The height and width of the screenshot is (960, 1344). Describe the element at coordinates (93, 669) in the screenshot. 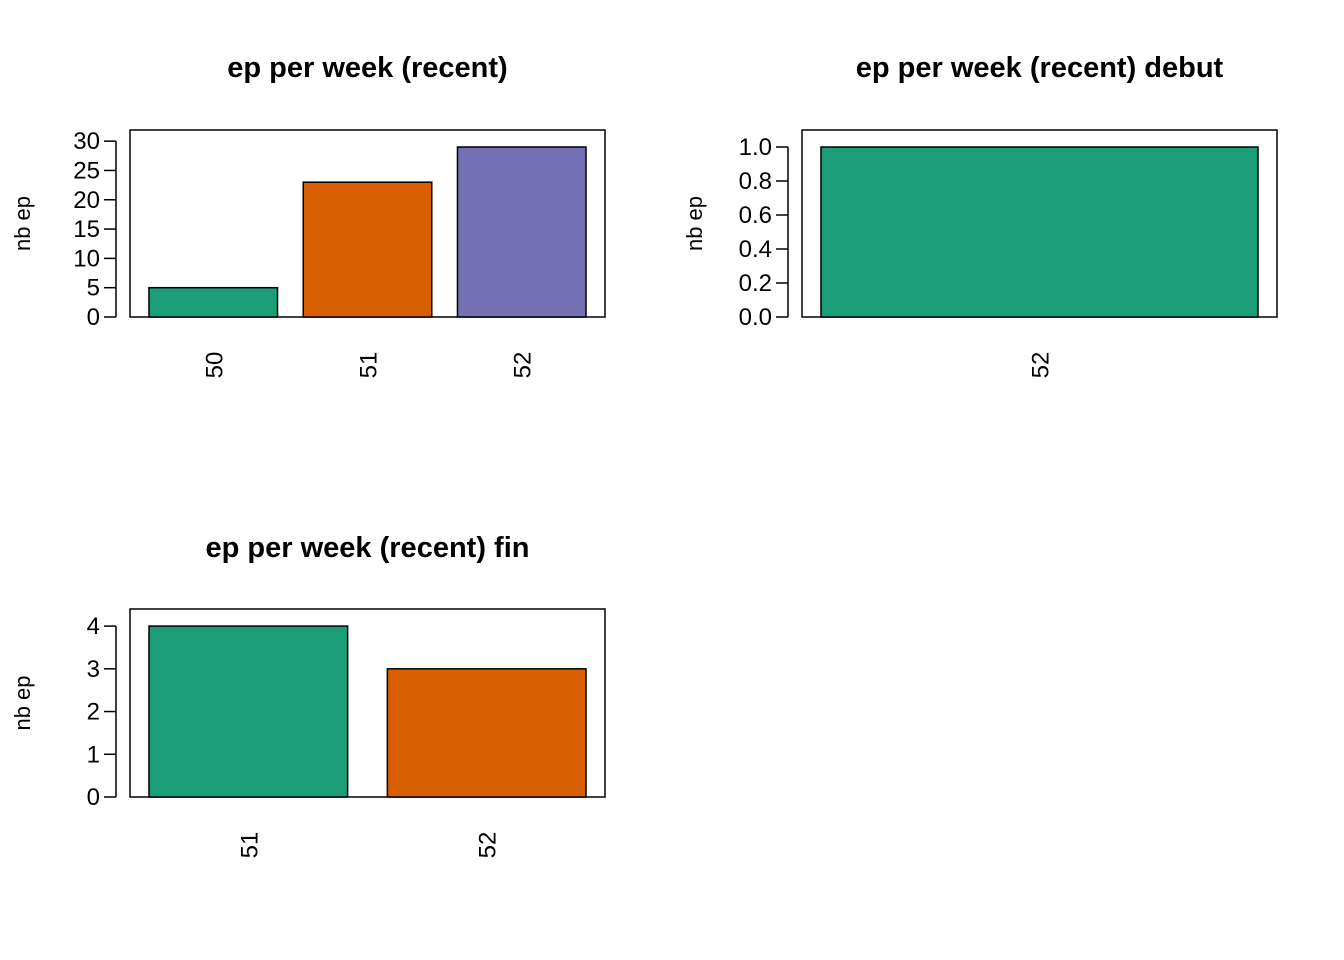

I see `y-tick-label: 3` at that location.